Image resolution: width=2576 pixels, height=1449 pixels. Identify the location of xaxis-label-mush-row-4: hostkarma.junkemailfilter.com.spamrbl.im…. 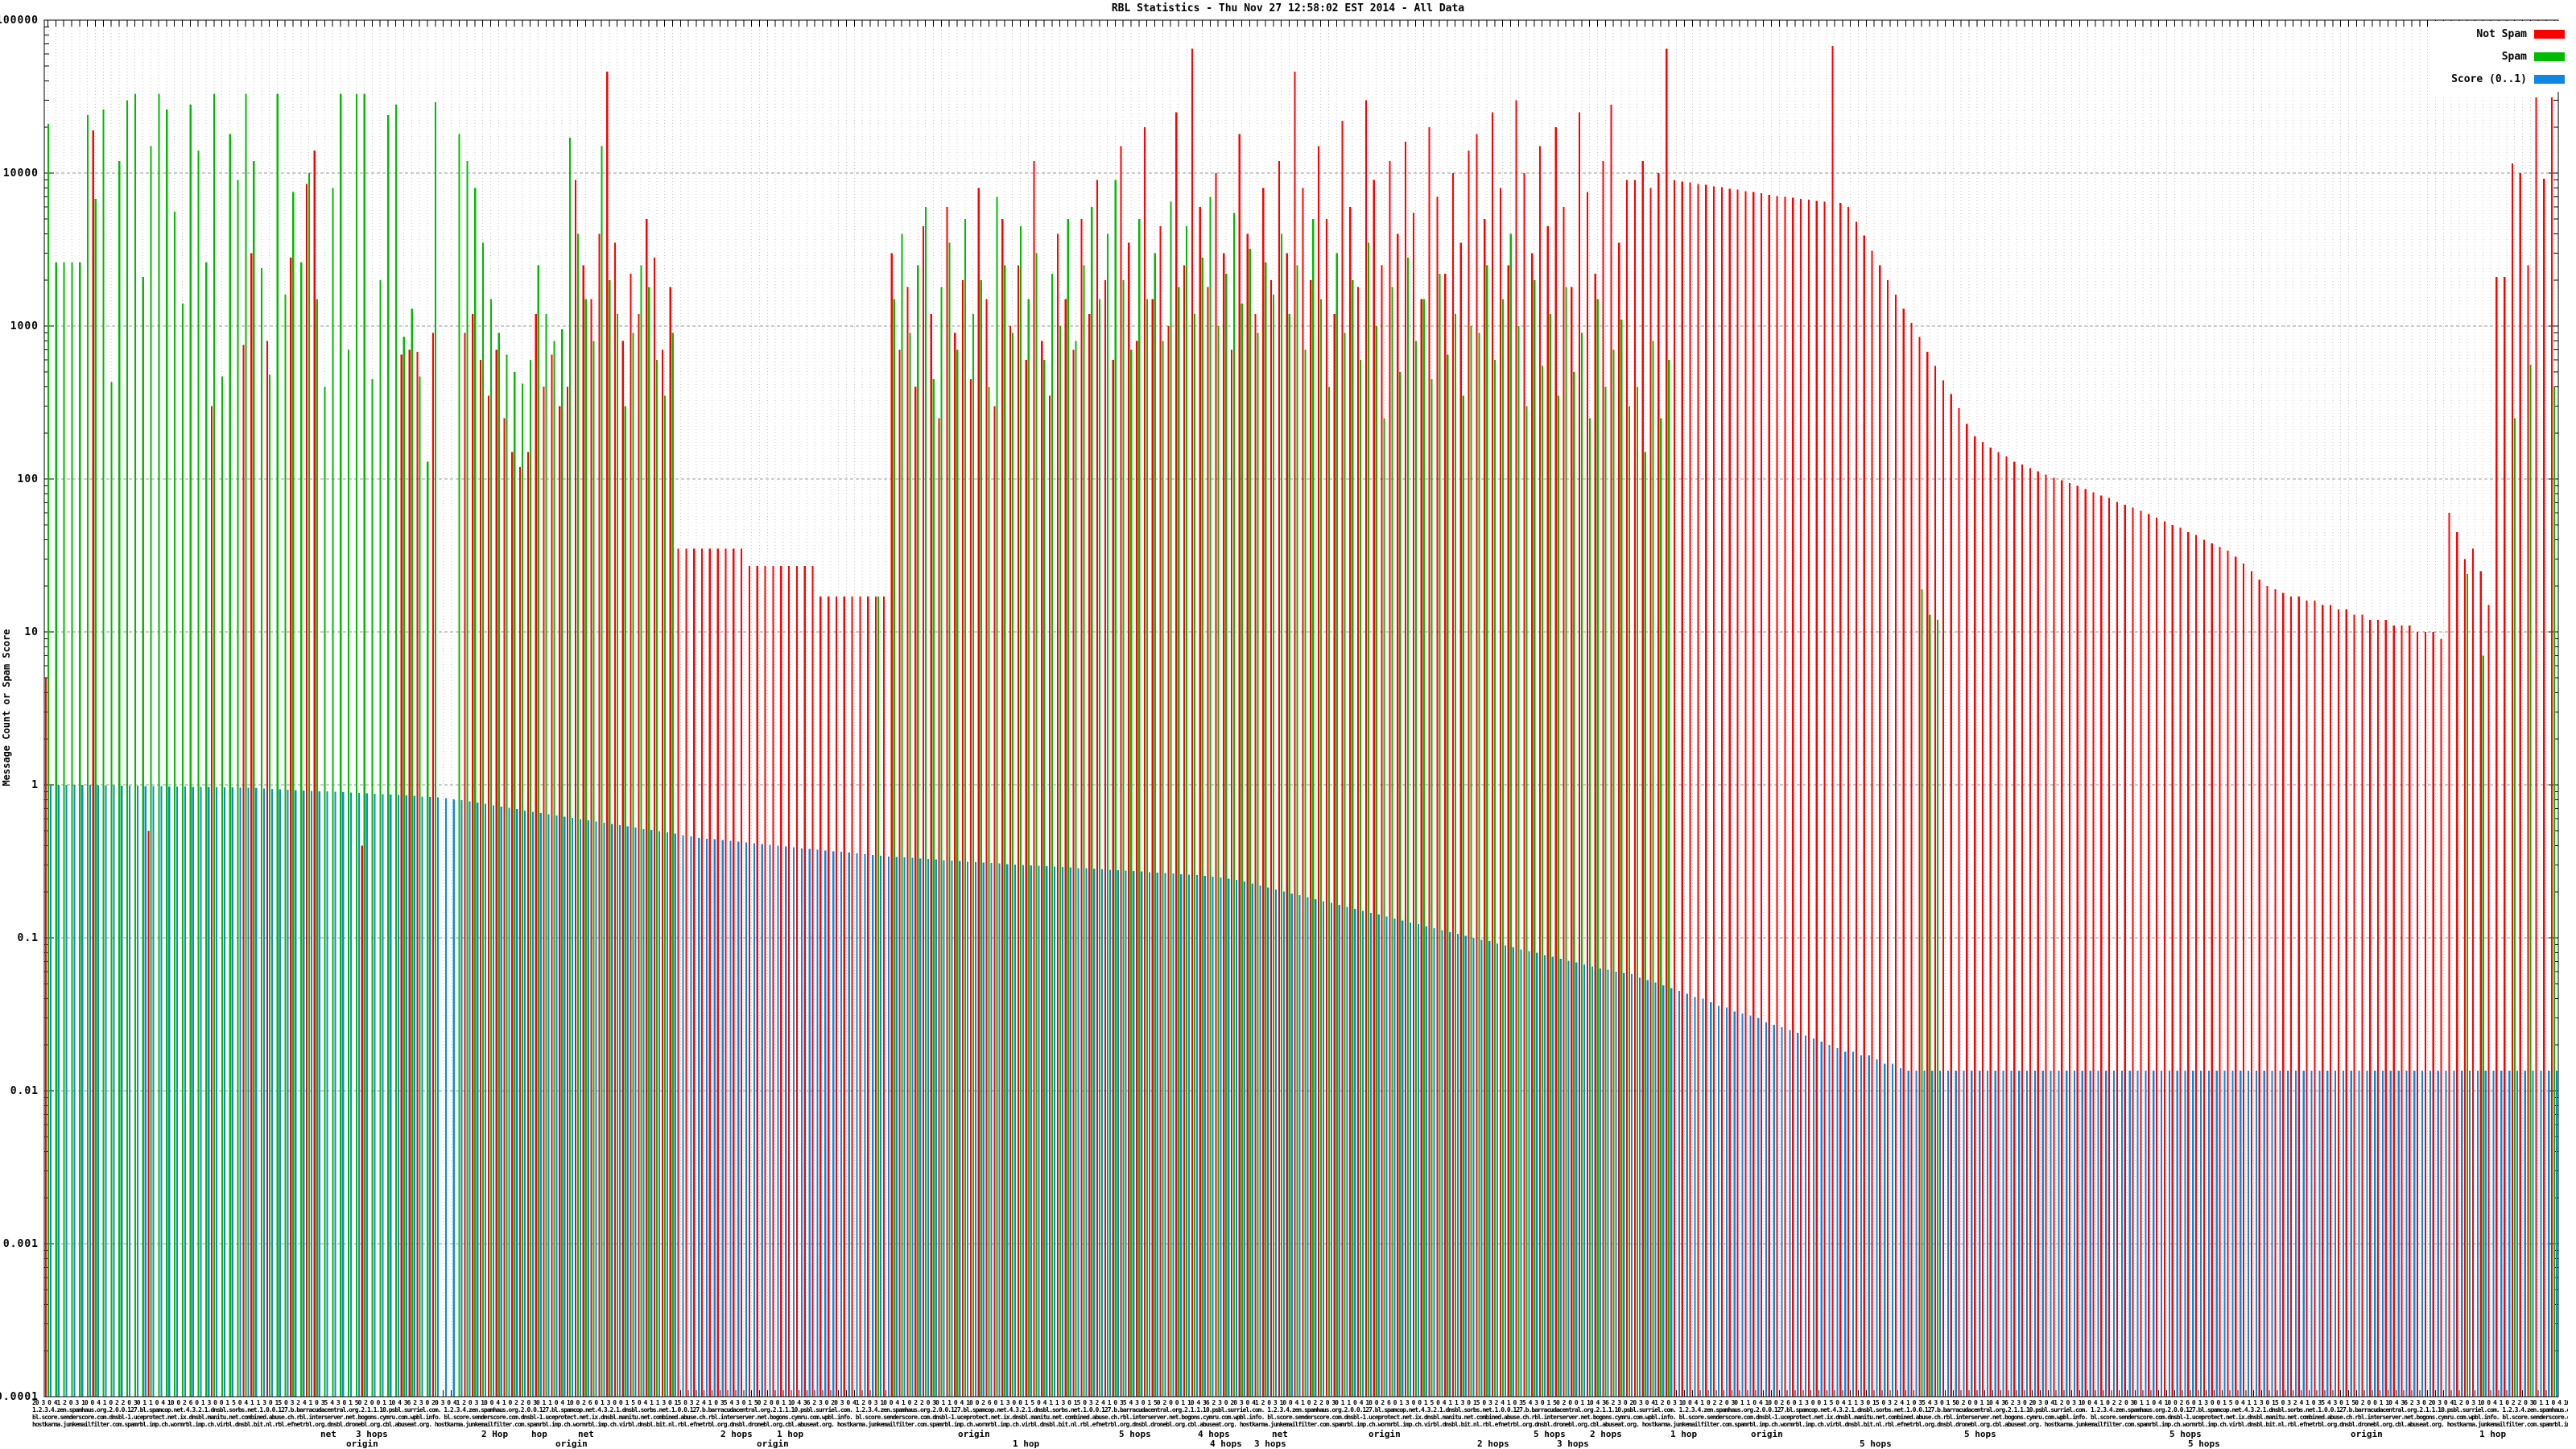
(1300, 1424).